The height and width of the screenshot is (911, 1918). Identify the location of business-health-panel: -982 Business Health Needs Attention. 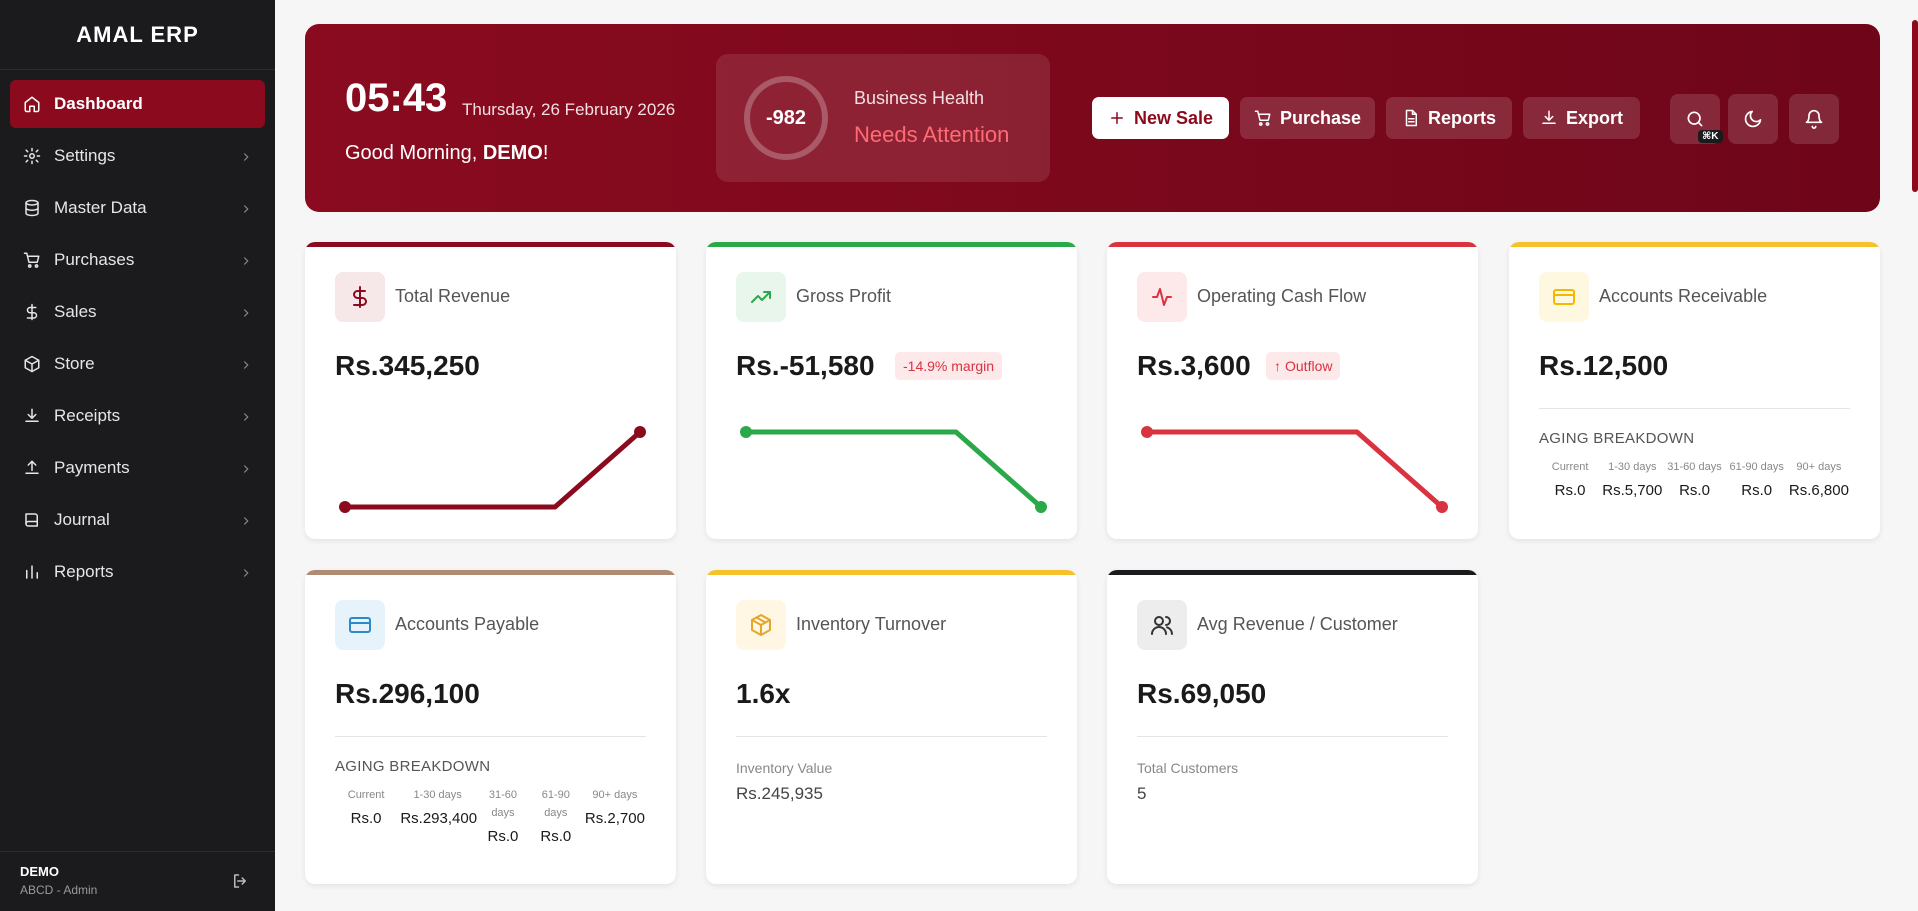
(883, 118).